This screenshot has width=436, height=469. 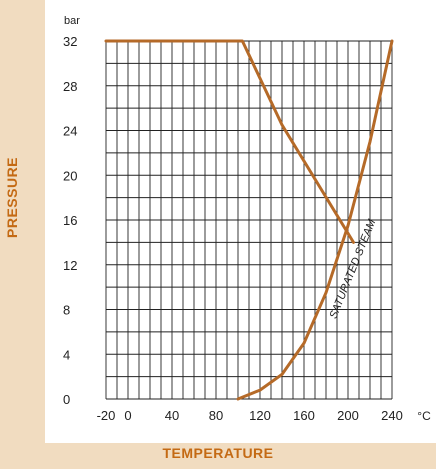 I want to click on y-axis-label: PRESSURE, so click(x=12, y=197).